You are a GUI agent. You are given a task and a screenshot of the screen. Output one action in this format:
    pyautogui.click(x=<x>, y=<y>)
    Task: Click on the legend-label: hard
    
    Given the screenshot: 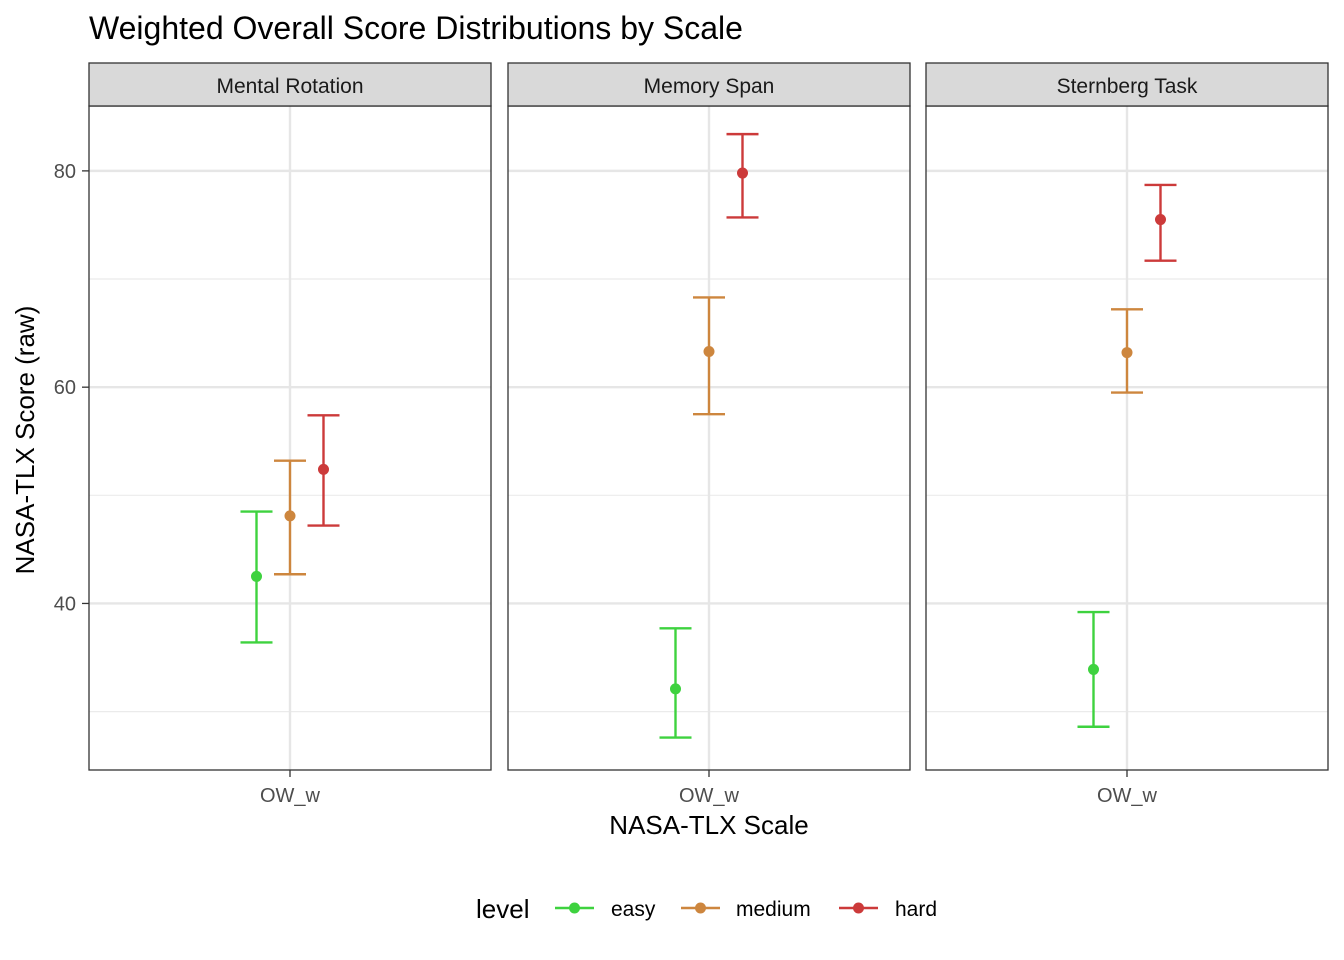 What is the action you would take?
    pyautogui.click(x=916, y=909)
    